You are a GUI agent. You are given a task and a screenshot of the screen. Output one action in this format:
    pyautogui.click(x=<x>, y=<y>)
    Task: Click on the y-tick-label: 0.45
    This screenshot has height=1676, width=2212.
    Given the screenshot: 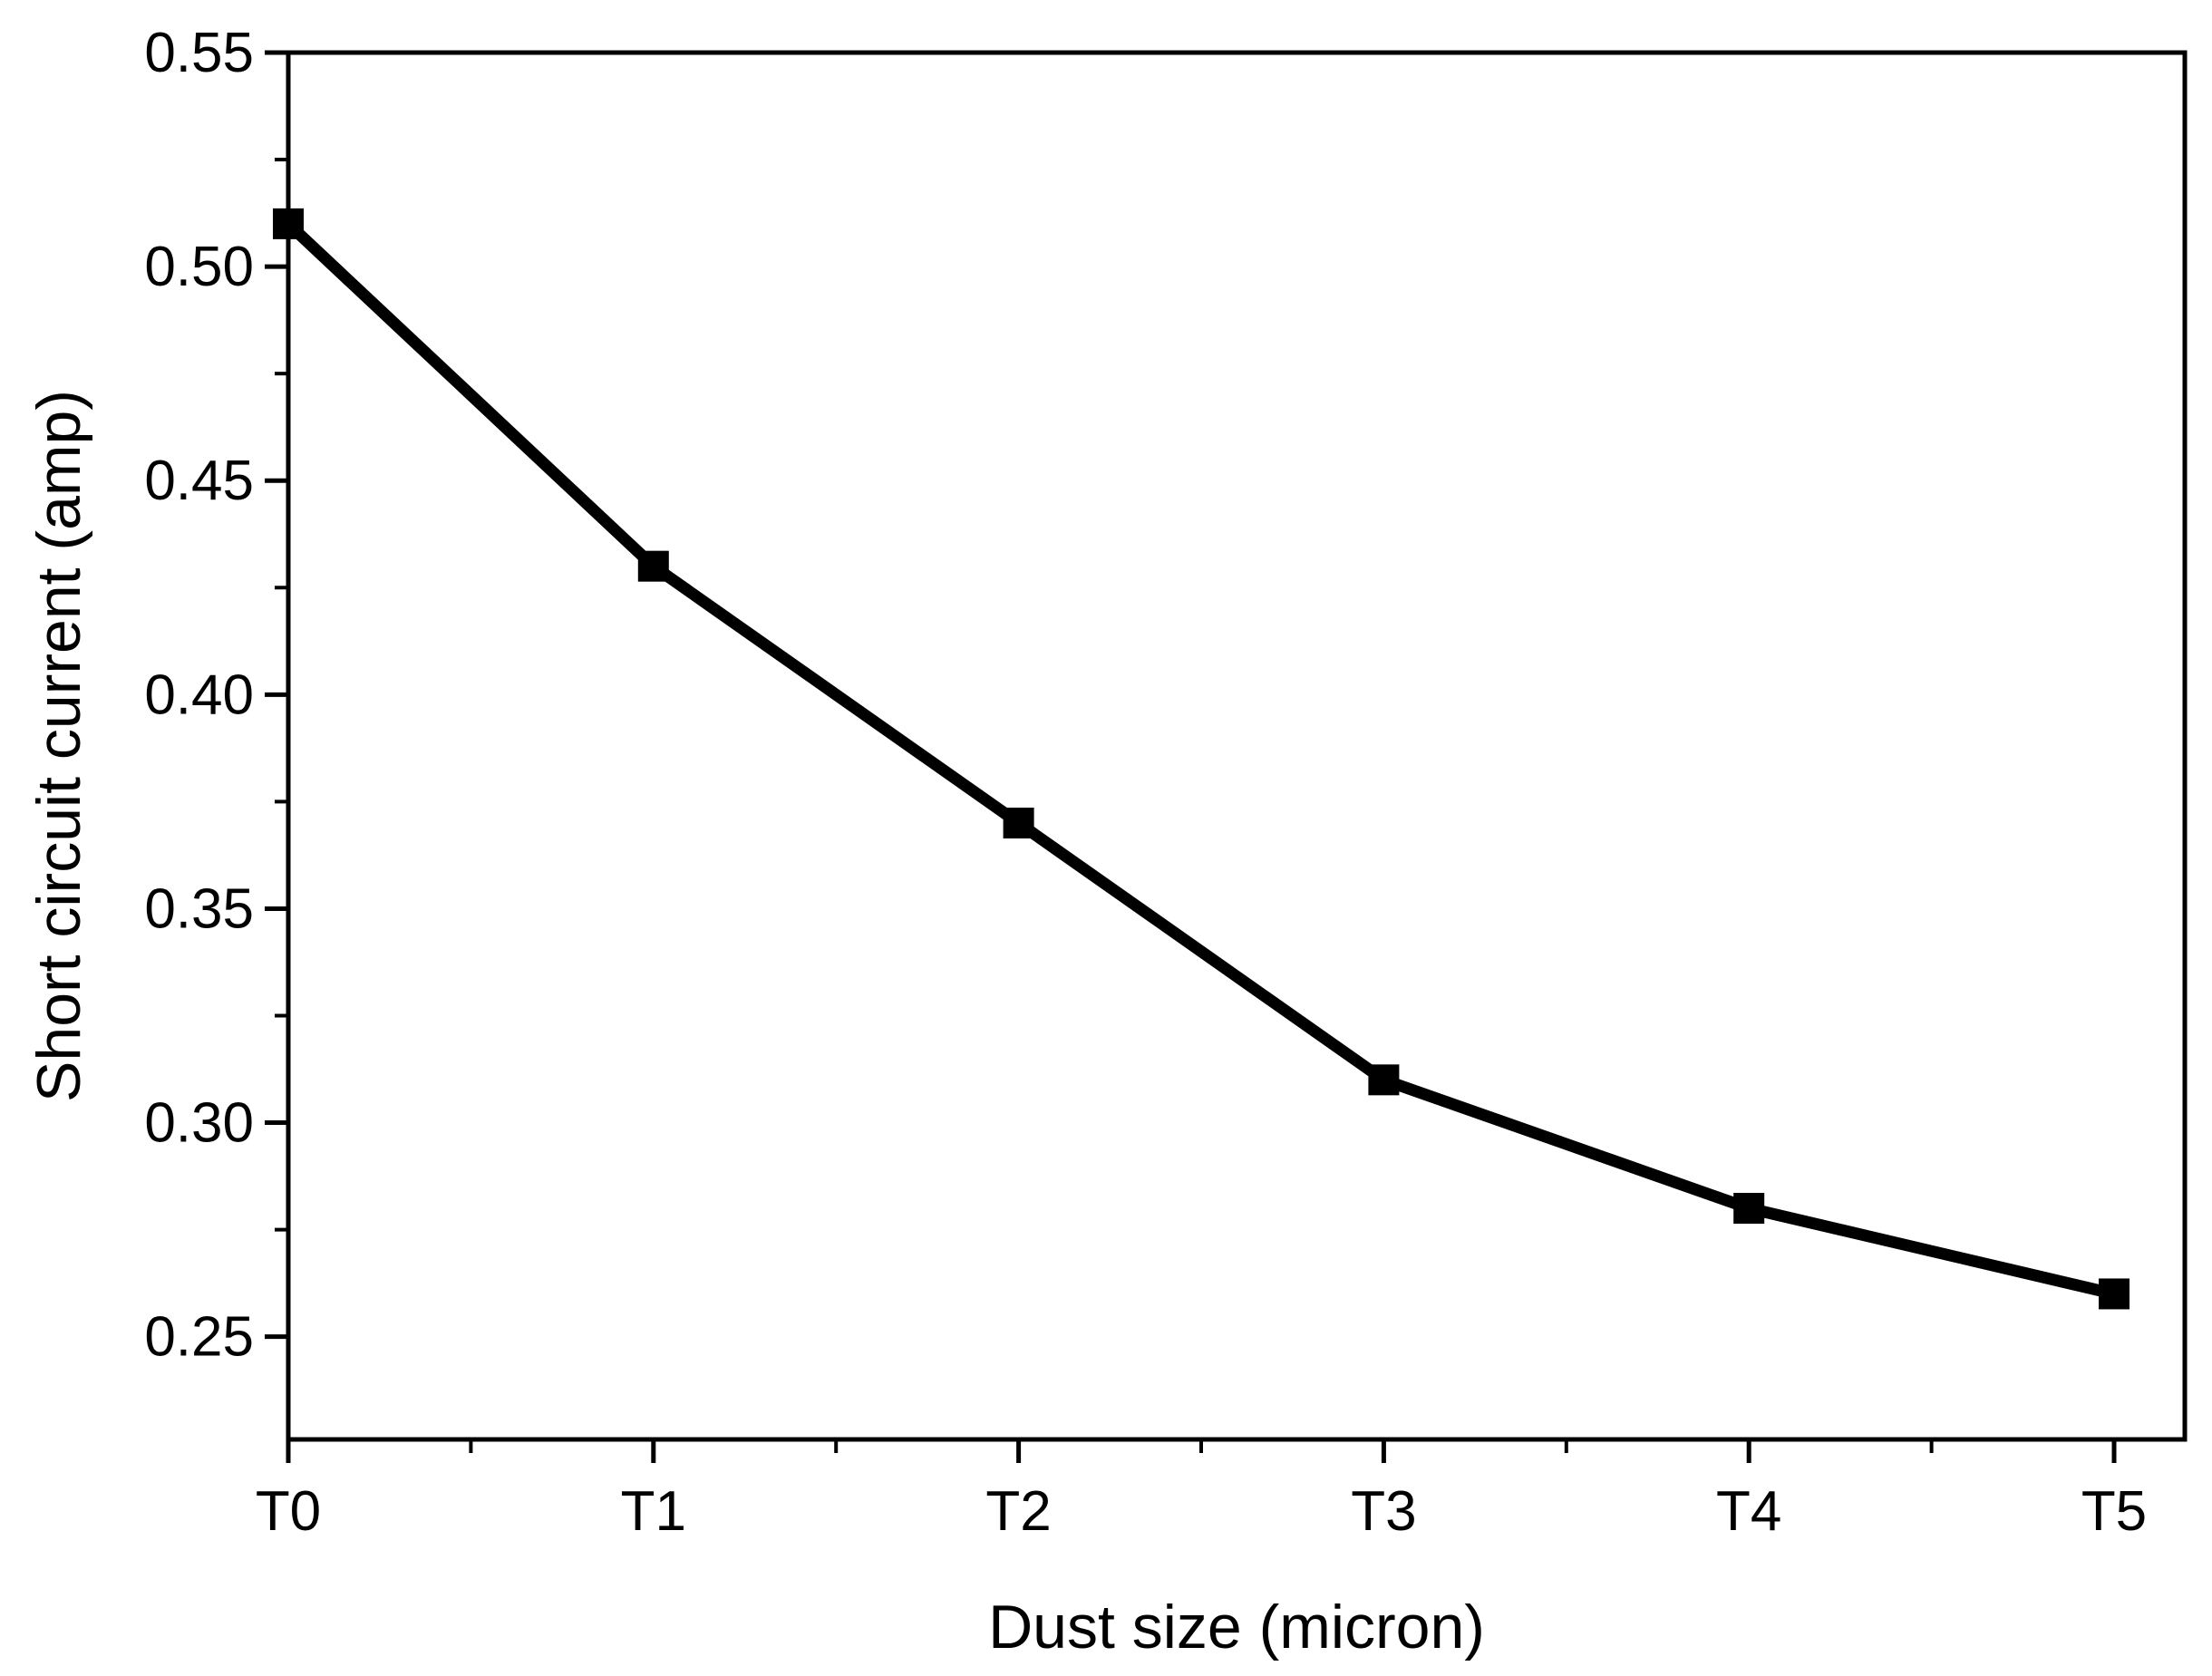 What is the action you would take?
    pyautogui.click(x=199, y=481)
    